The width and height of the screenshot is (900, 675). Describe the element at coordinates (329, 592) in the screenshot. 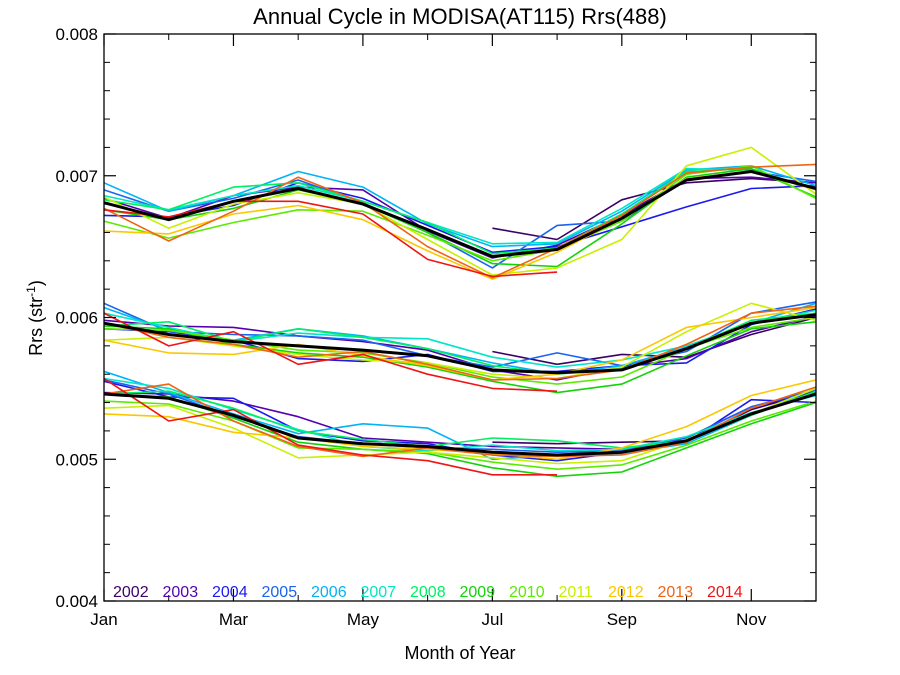

I see `legend-entry-2006: 2006` at that location.